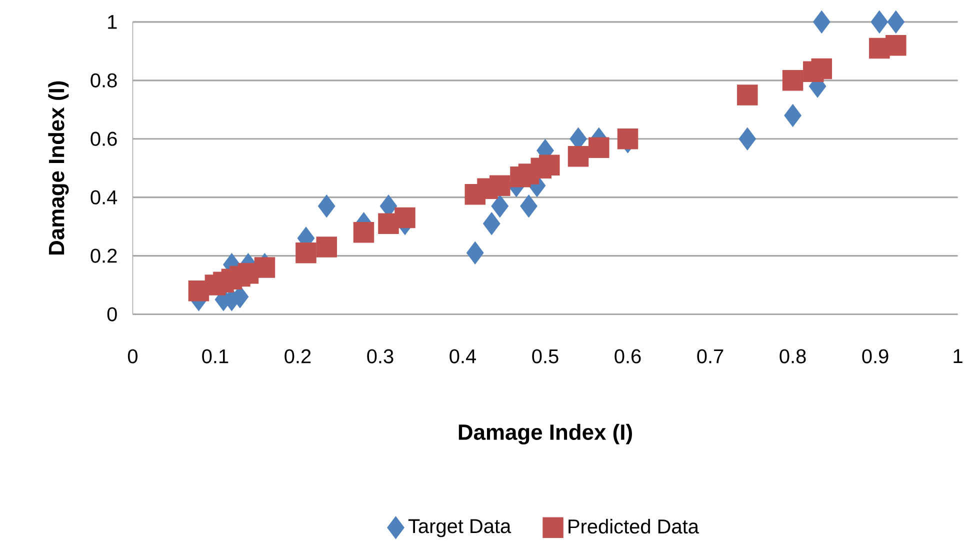 This screenshot has height=549, width=970. What do you see at coordinates (104, 197) in the screenshot?
I see `y-tick-label: 0.4` at bounding box center [104, 197].